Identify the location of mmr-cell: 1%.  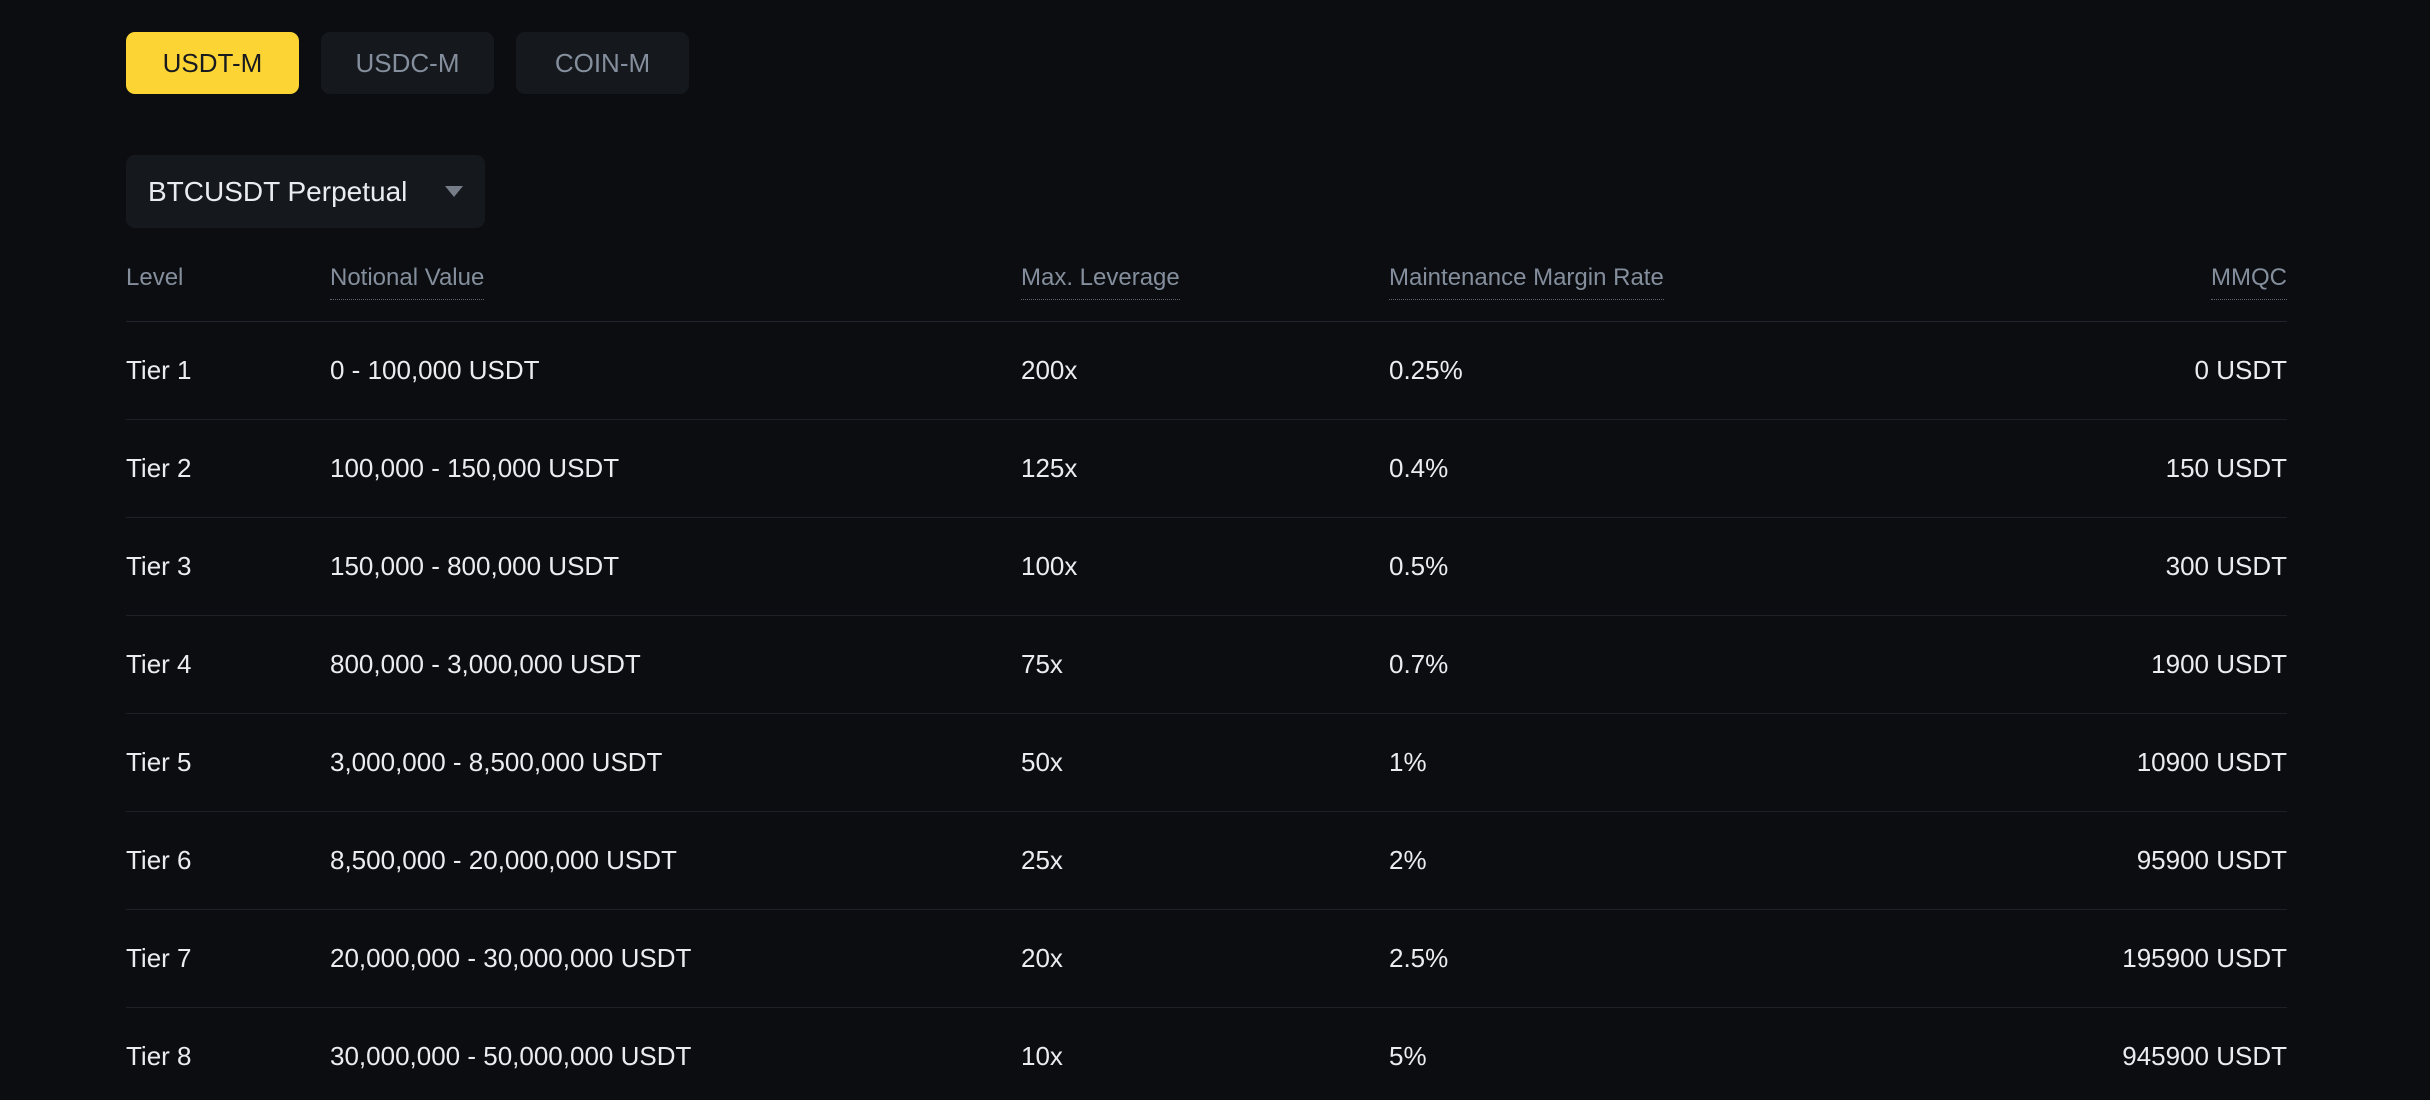
(1408, 762).